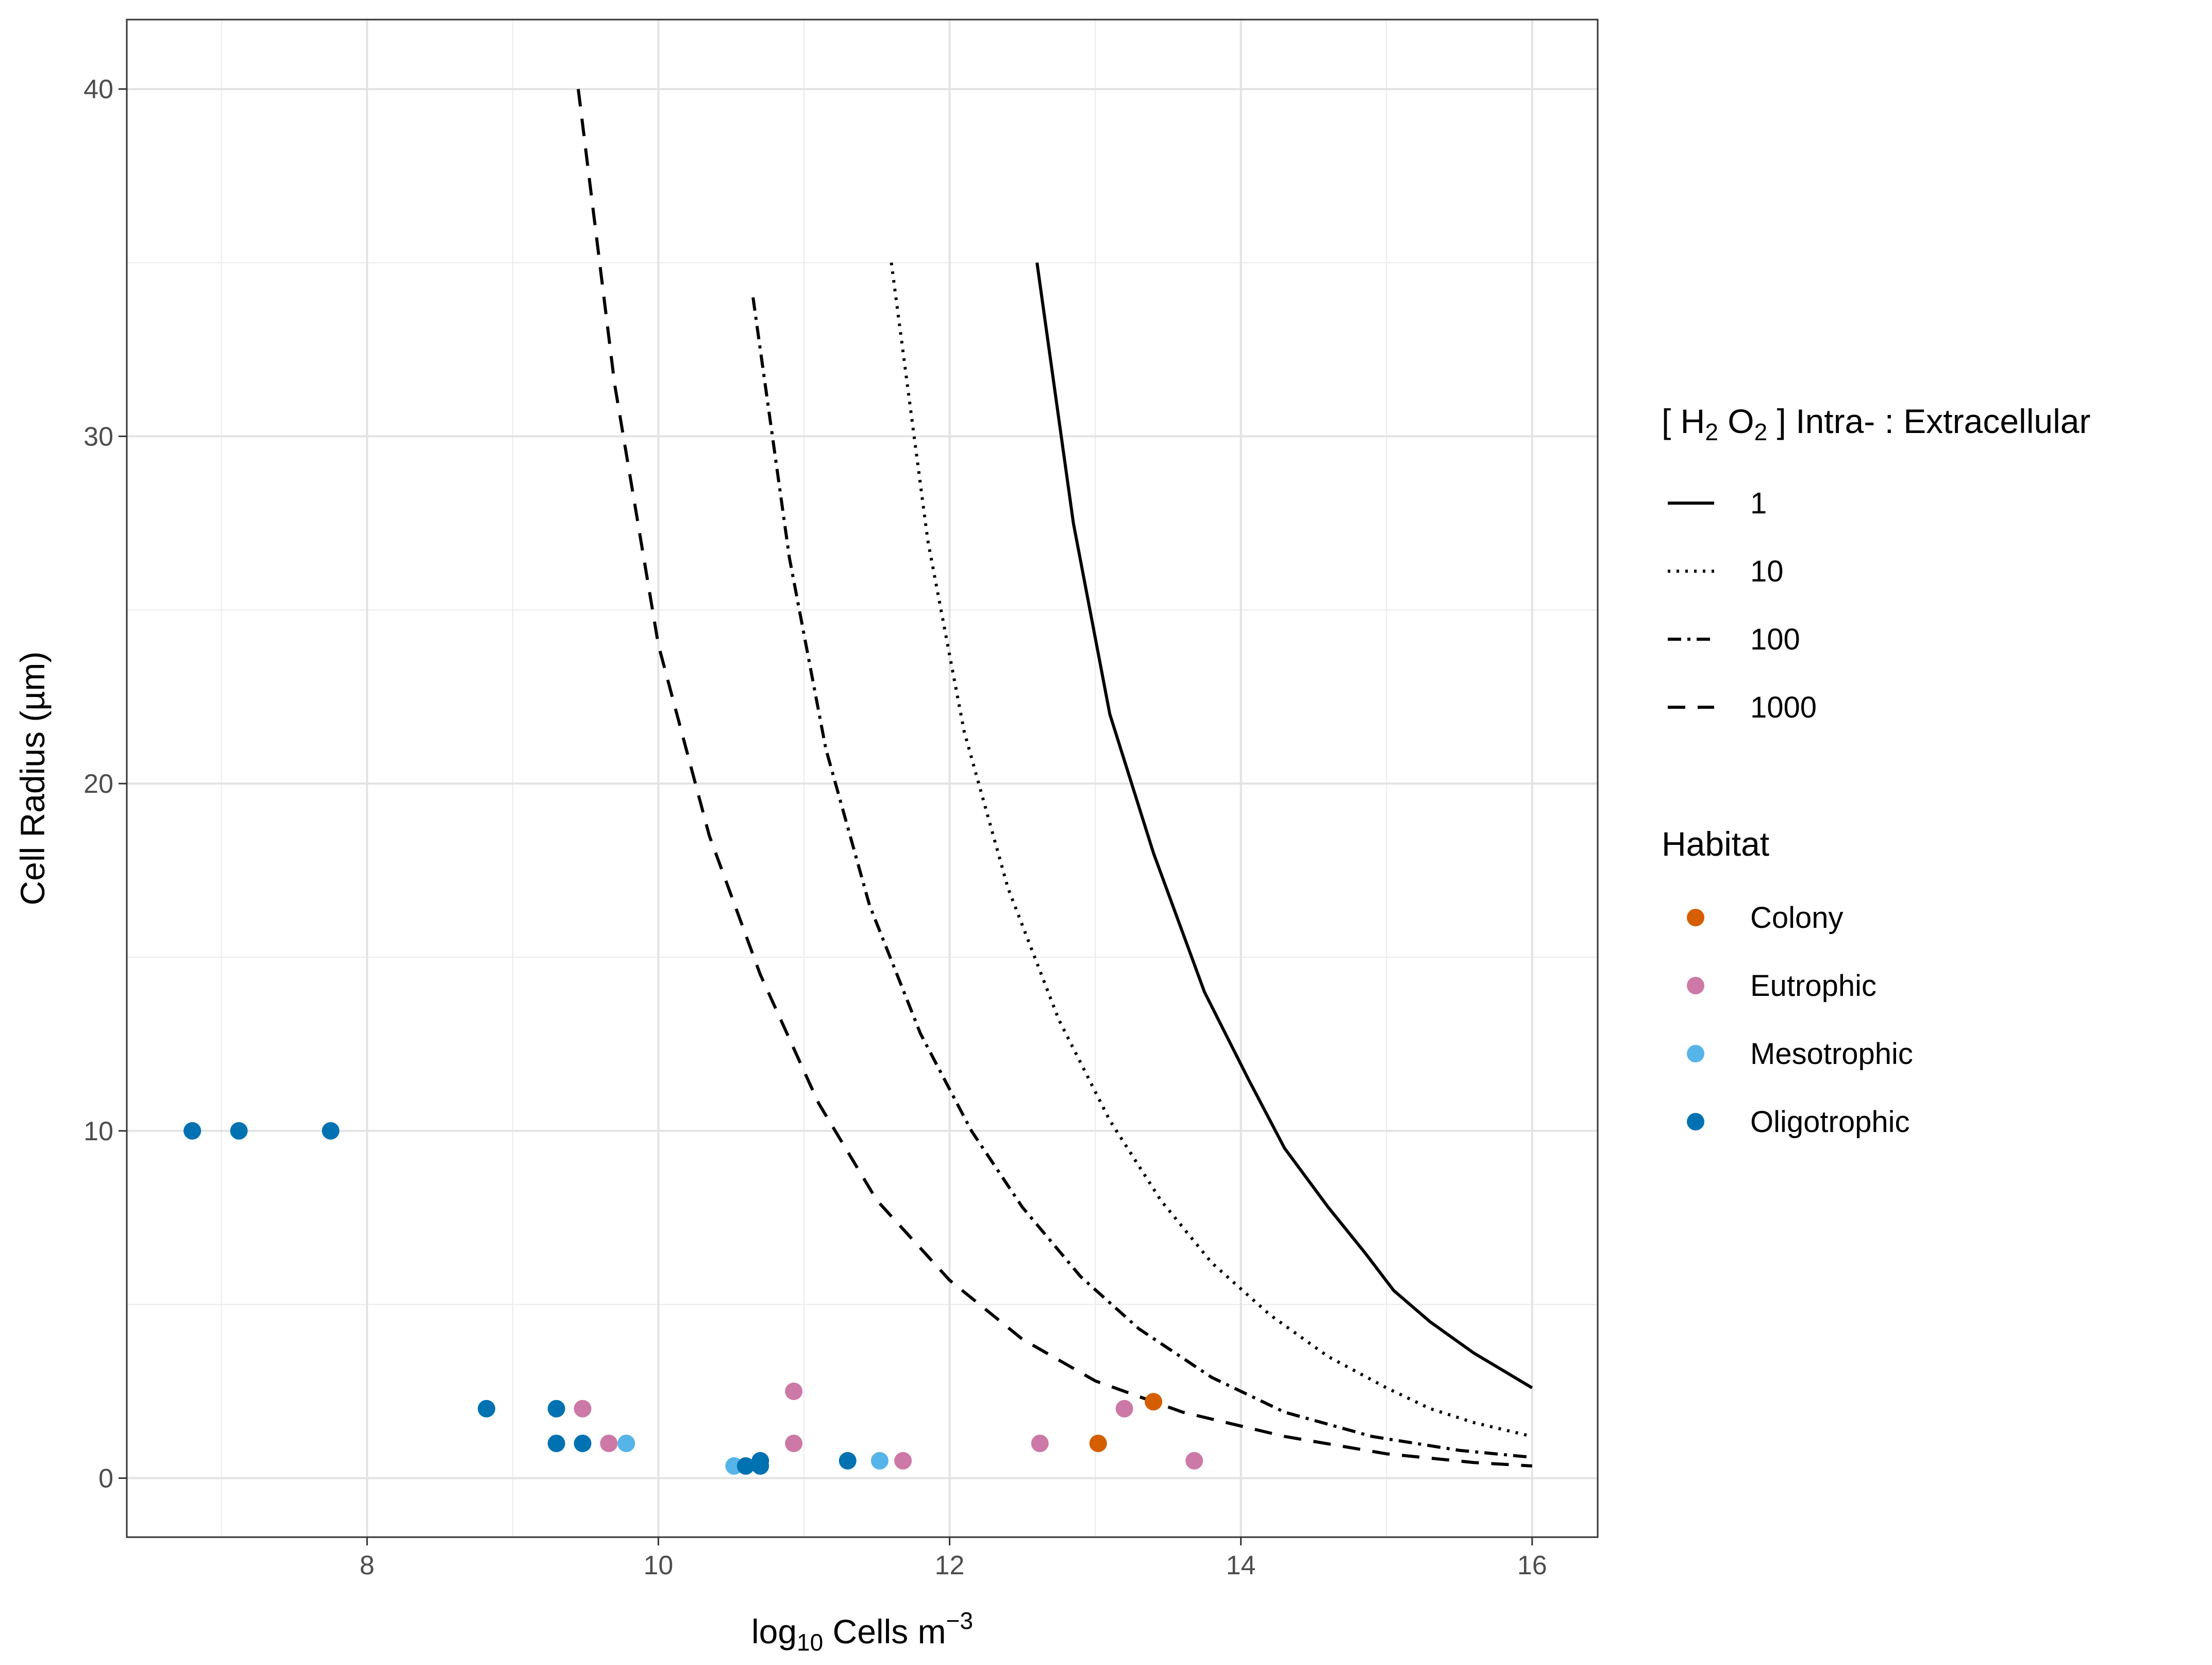 This screenshot has width=2212, height=1665. I want to click on x-axis-title: log10 Cells m−3, so click(862, 1631).